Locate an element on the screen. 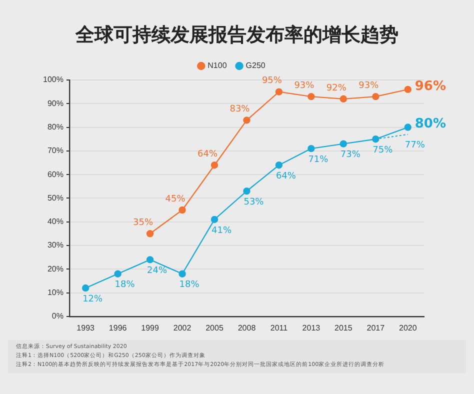  x-tick-label: 1993 is located at coordinates (86, 327).